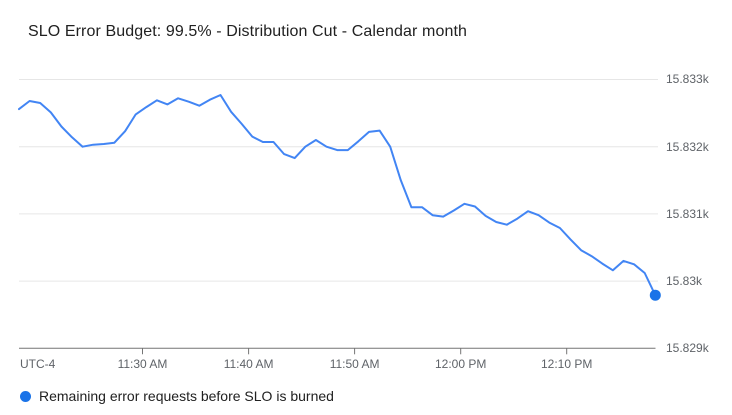 This screenshot has width=732, height=415. Describe the element at coordinates (684, 281) in the screenshot. I see `y-axis-tick-label: 15.83k` at that location.